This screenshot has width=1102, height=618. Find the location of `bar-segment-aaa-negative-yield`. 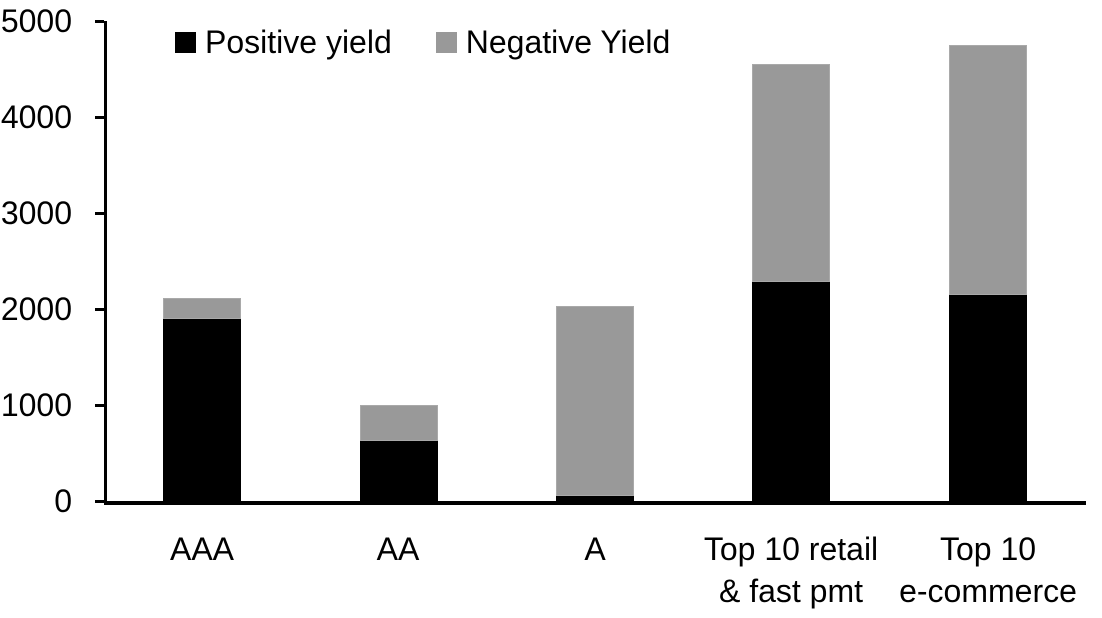

bar-segment-aaa-negative-yield is located at coordinates (202, 308).